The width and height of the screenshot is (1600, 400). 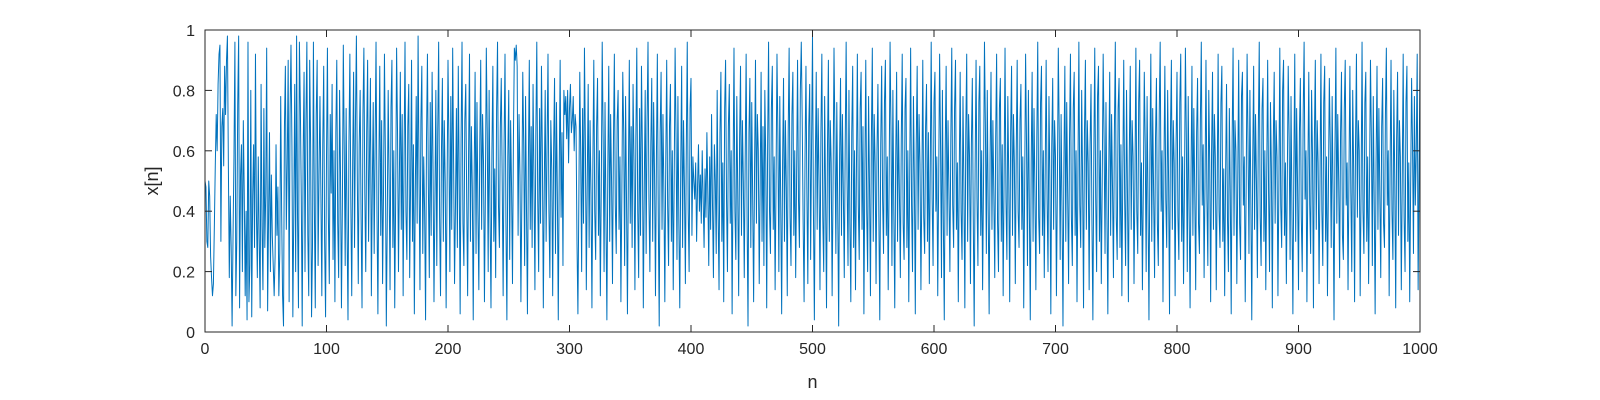 I want to click on x-tick-label: 400, so click(x=691, y=349).